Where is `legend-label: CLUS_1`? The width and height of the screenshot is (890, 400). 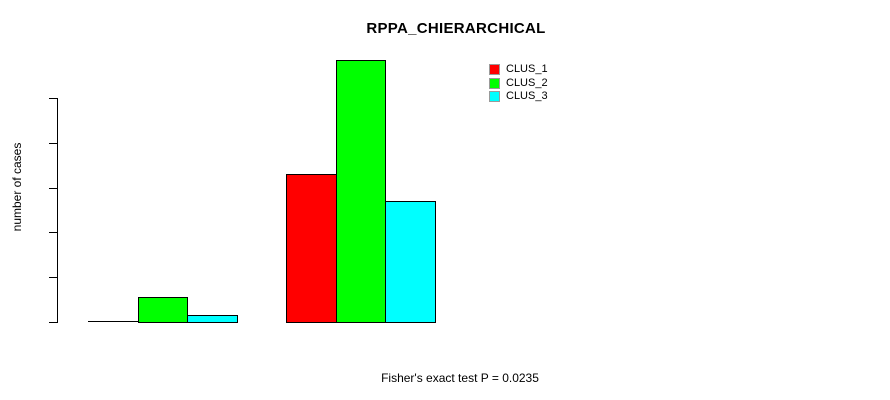
legend-label: CLUS_1 is located at coordinates (527, 69).